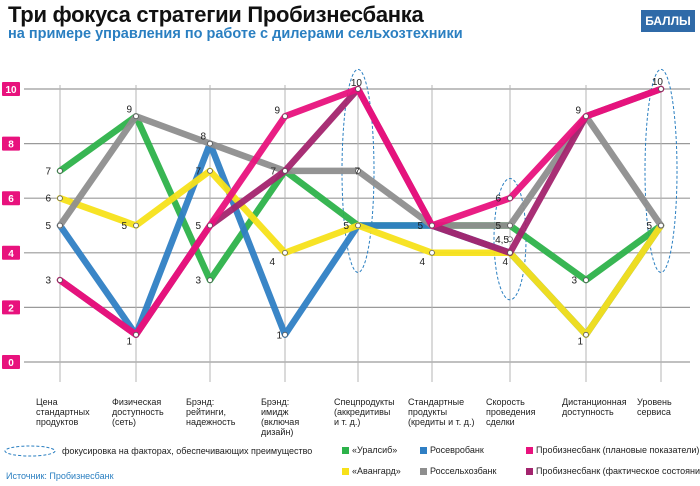  Describe the element at coordinates (11, 225) in the screenshot. I see `y-axis: 0 2 4 6 8 10` at that location.